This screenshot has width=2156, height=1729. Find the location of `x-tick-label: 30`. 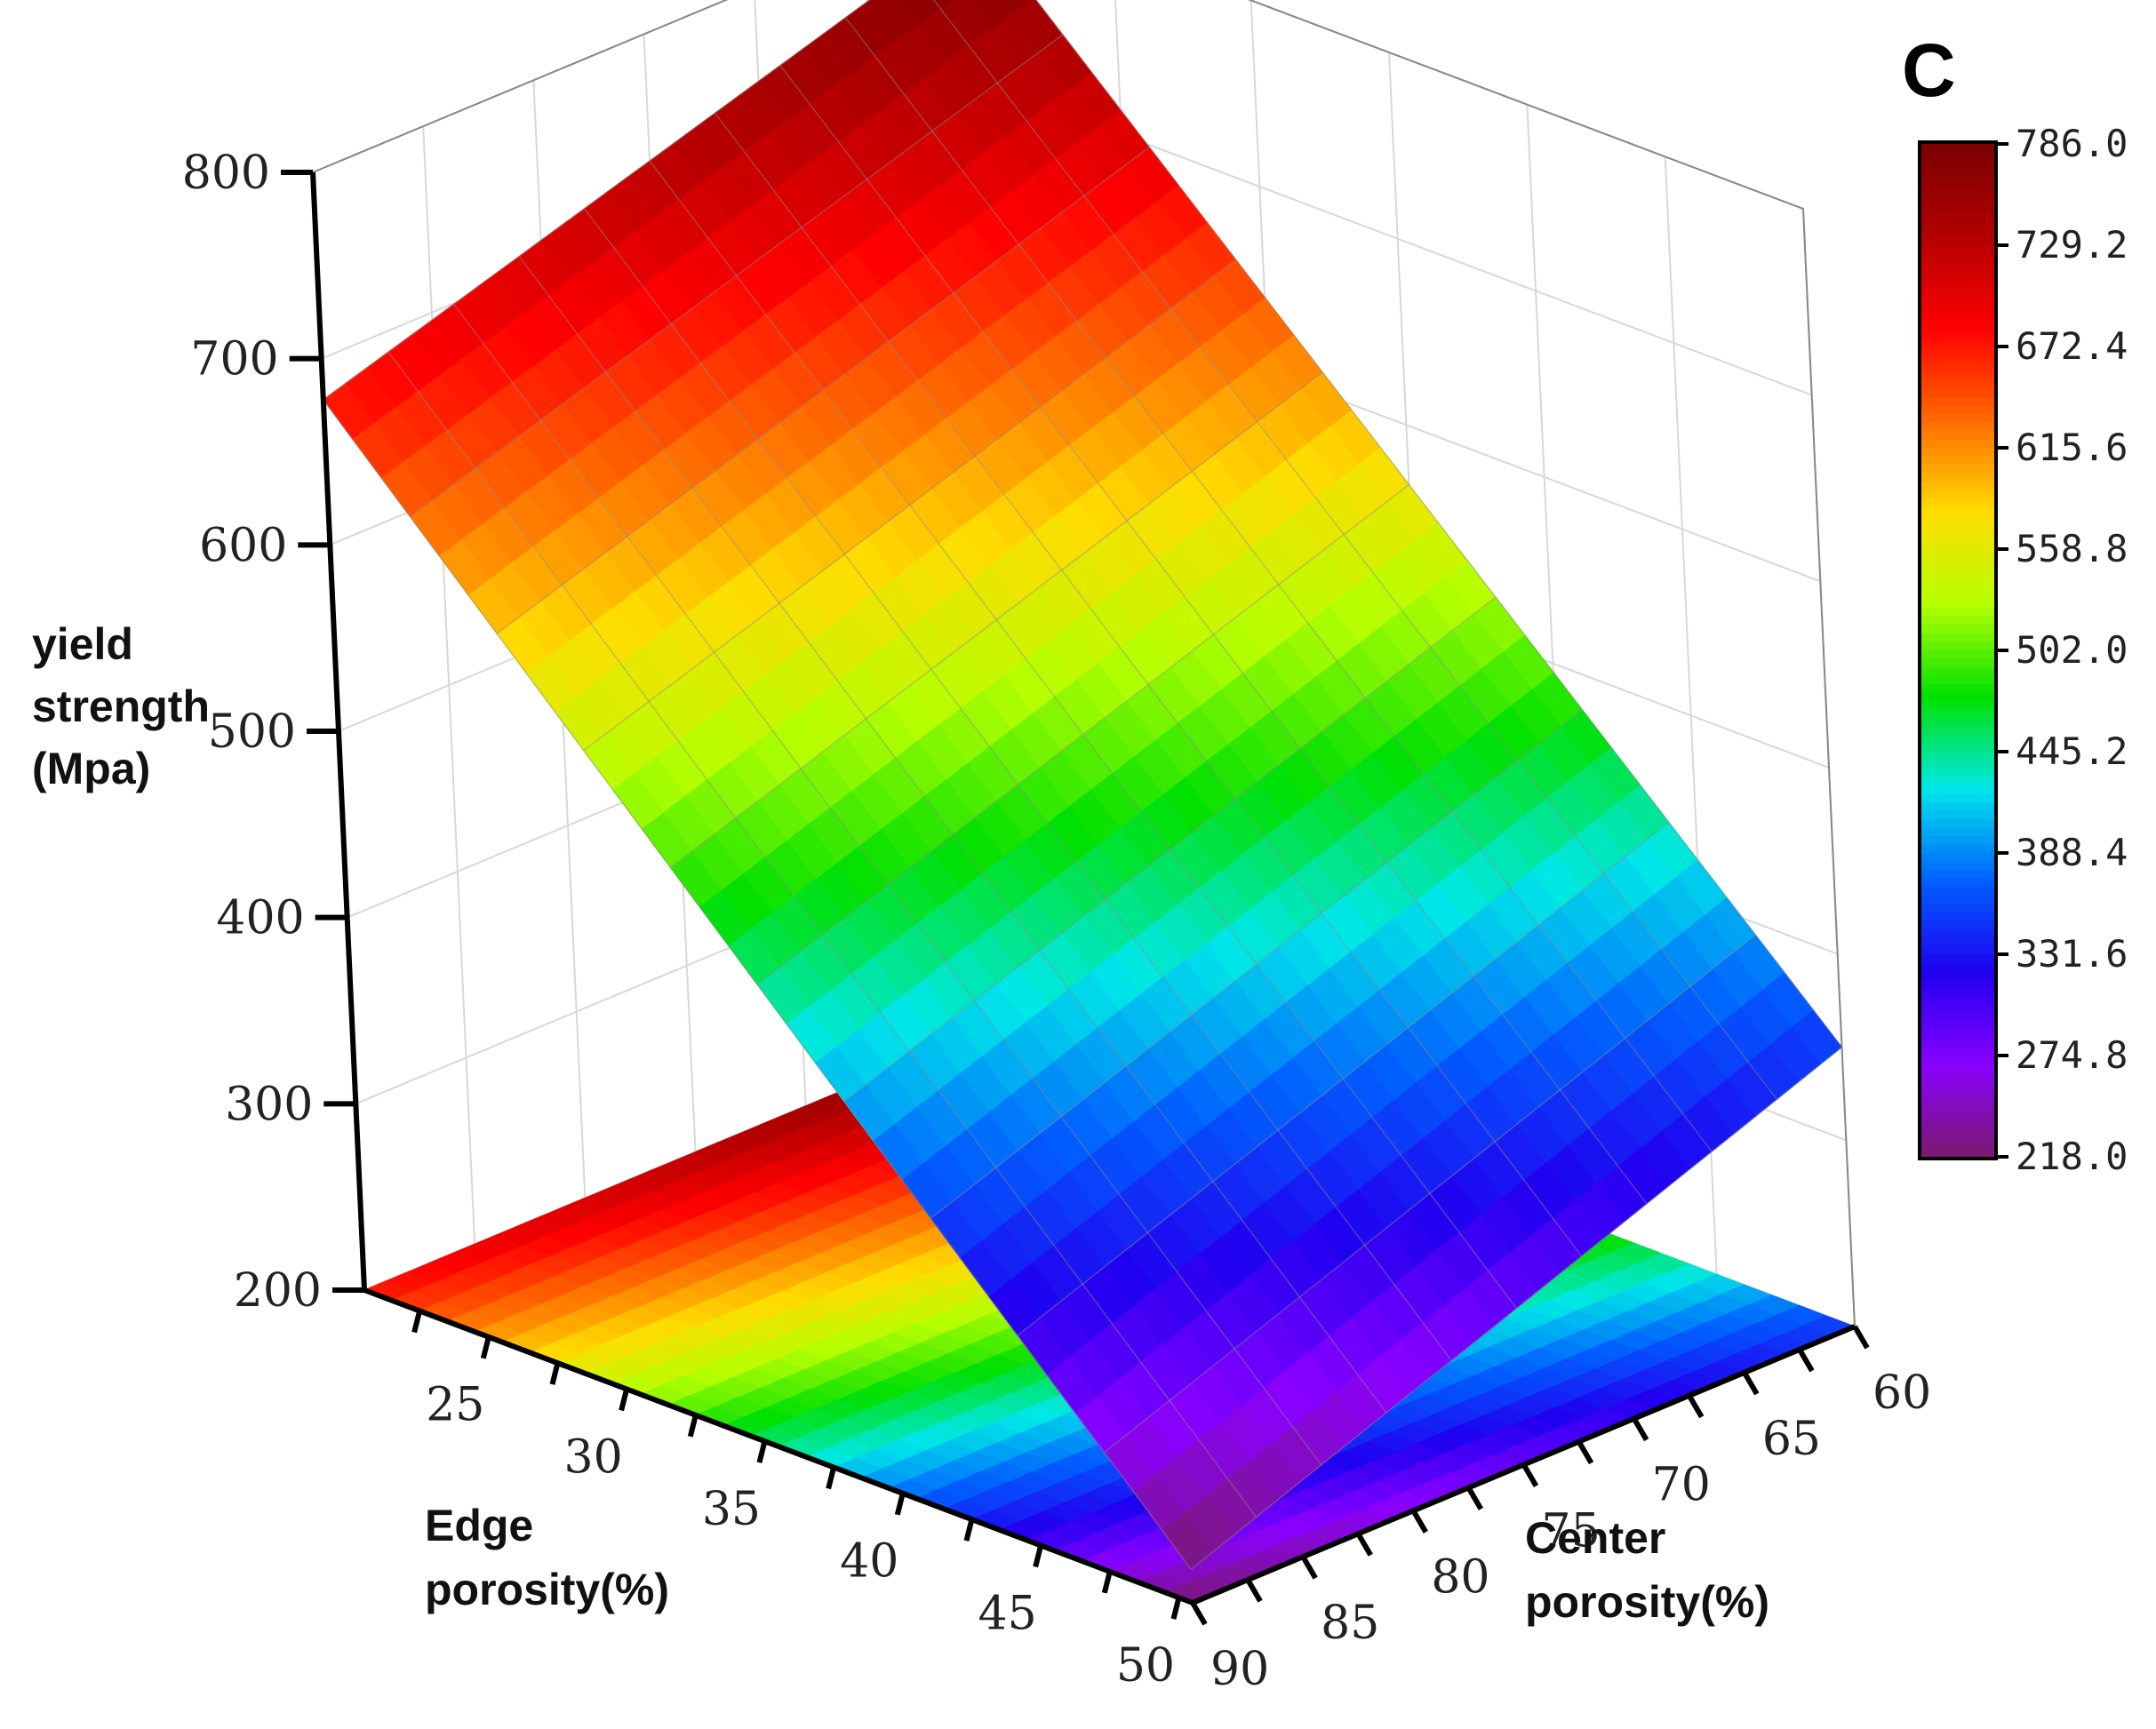

x-tick-label: 30 is located at coordinates (592, 1457).